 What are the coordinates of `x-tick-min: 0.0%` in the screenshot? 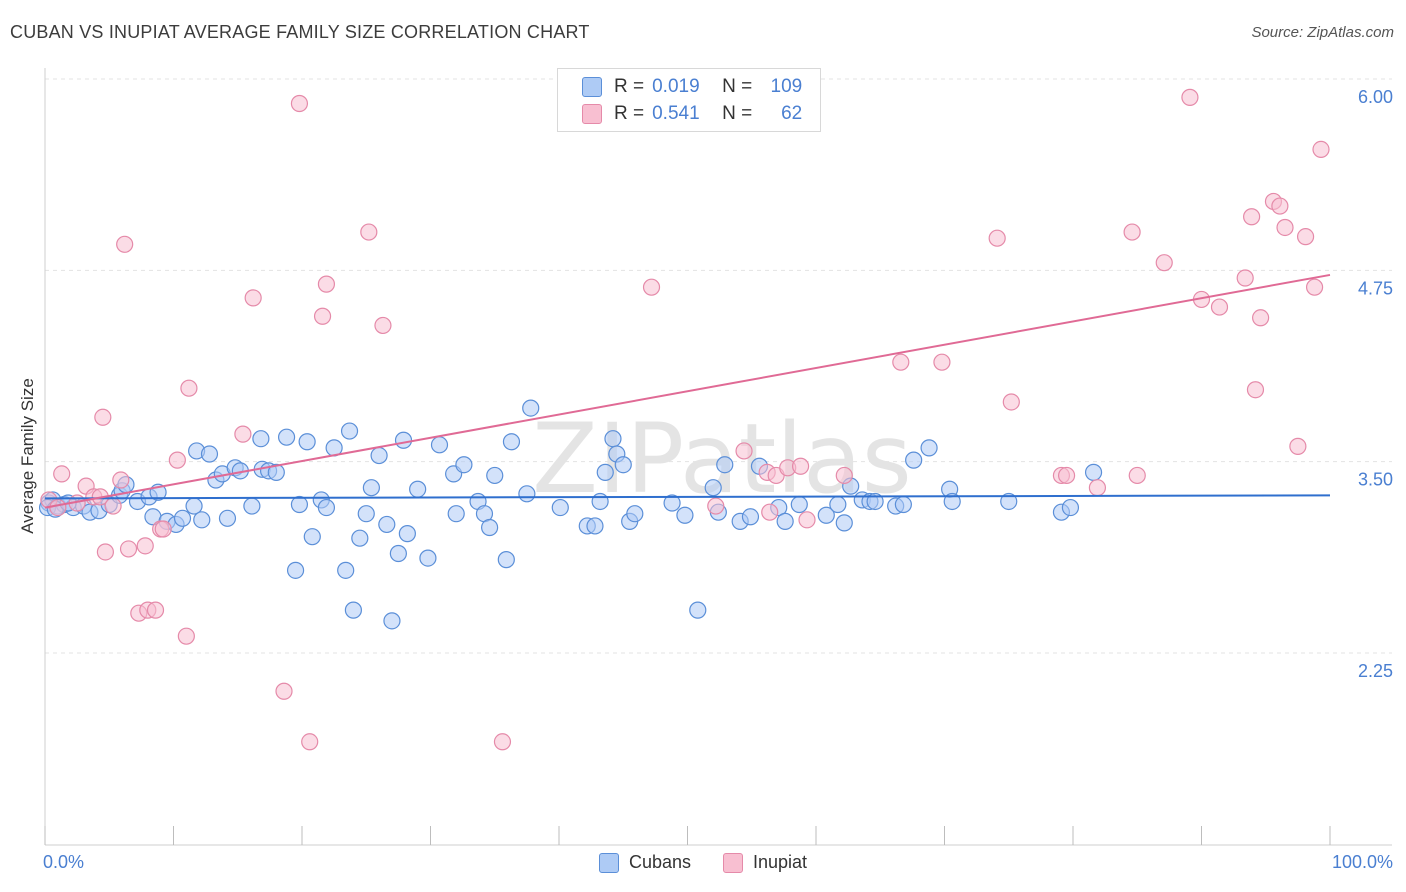 It's located at (64, 862).